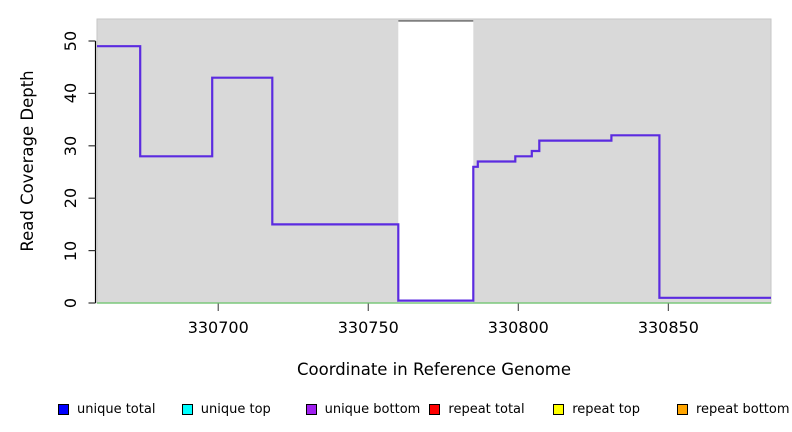  I want to click on legend-item-unique-top: unique top, so click(226, 409).